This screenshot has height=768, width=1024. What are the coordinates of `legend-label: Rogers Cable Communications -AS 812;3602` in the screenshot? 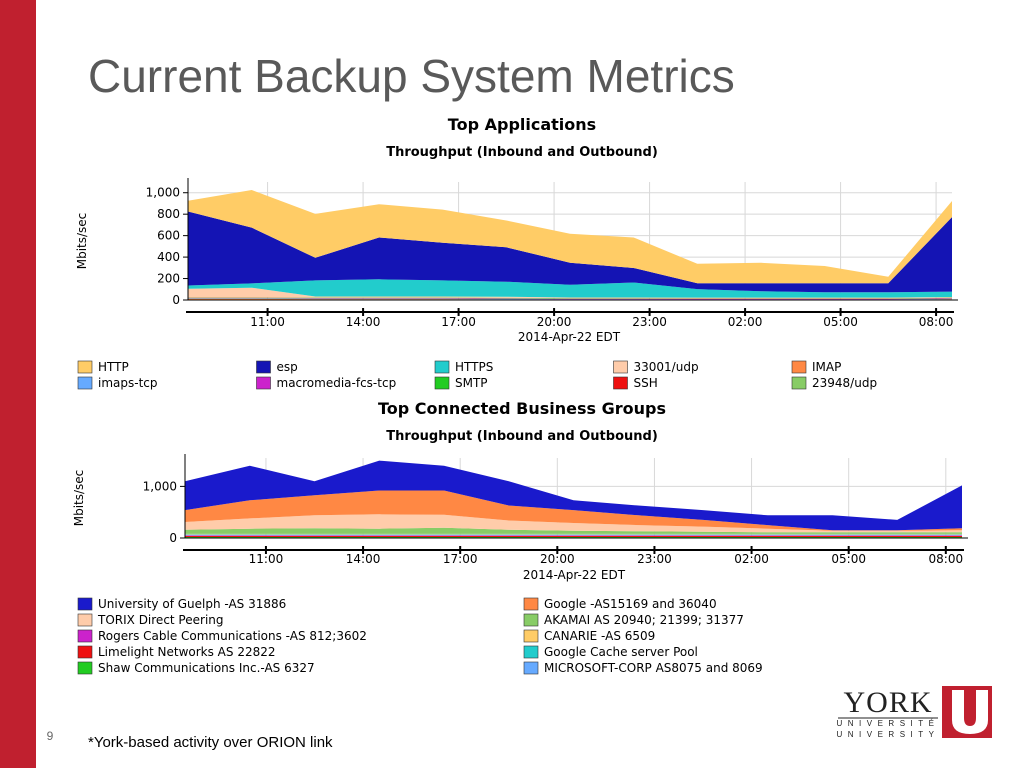 It's located at (232, 636).